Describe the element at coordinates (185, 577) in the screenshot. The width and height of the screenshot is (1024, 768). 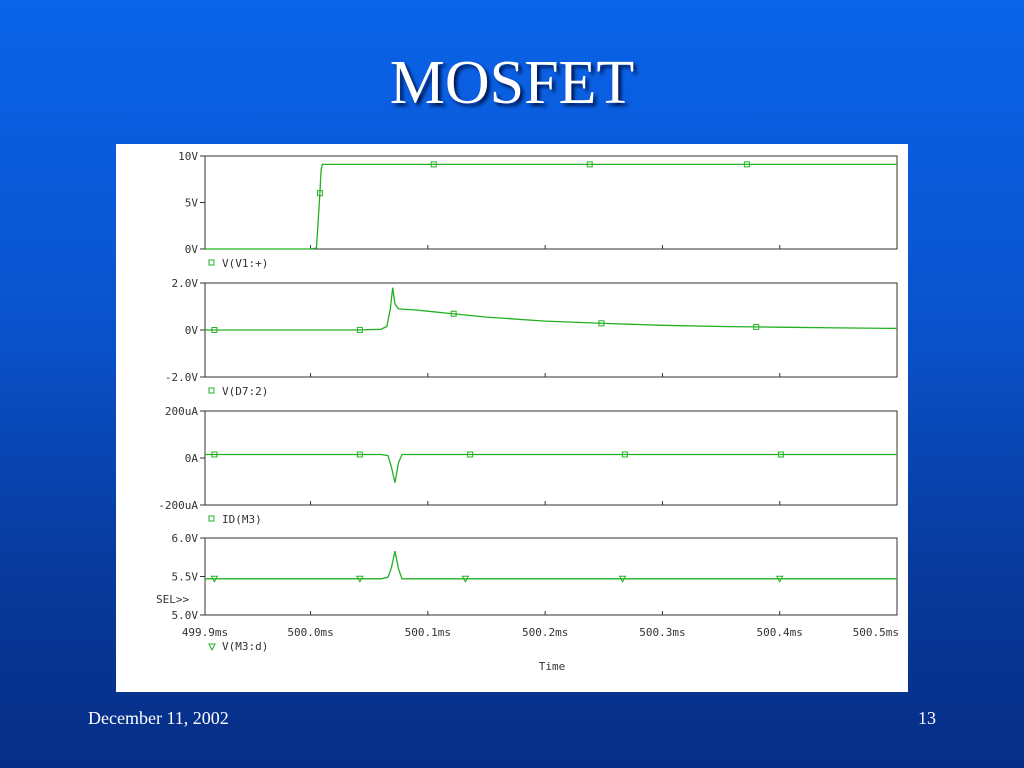
I see `y-tick-label: 5.5V` at that location.